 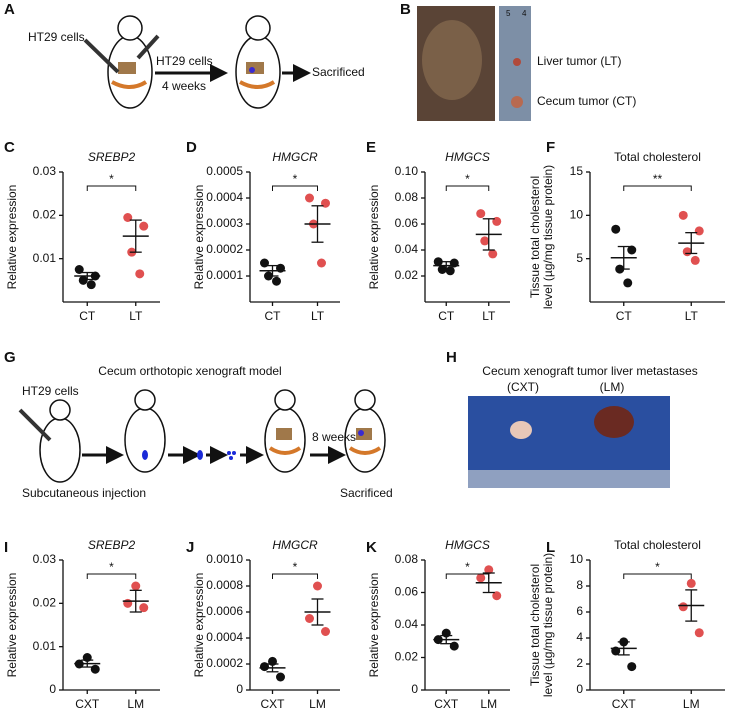 What do you see at coordinates (295, 545) in the screenshot?
I see `chart-title: HMGCR` at bounding box center [295, 545].